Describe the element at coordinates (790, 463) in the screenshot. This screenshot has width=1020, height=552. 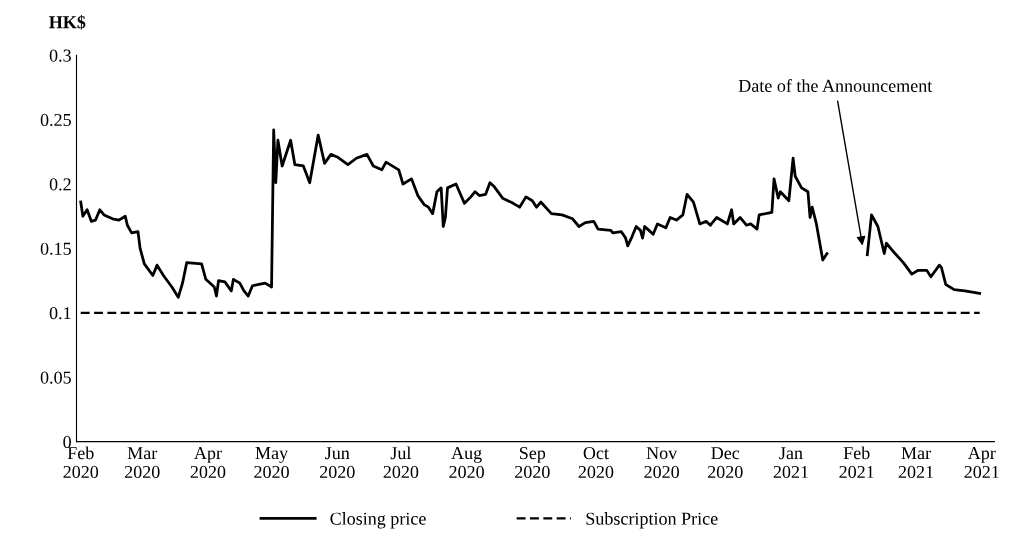
I see `x-tick-label: Jan 2021` at that location.